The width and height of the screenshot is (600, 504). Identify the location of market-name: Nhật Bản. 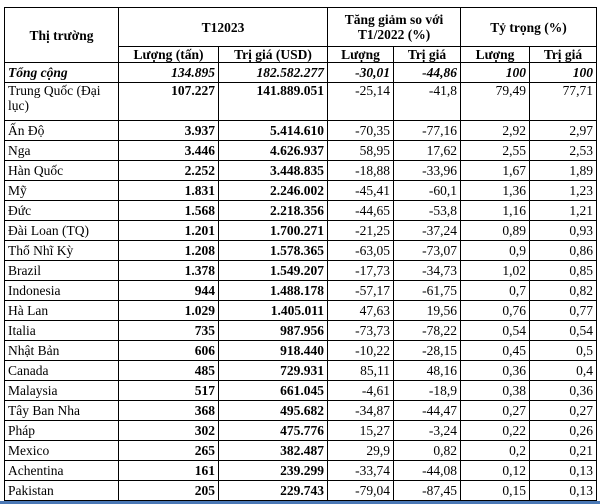
(61, 350).